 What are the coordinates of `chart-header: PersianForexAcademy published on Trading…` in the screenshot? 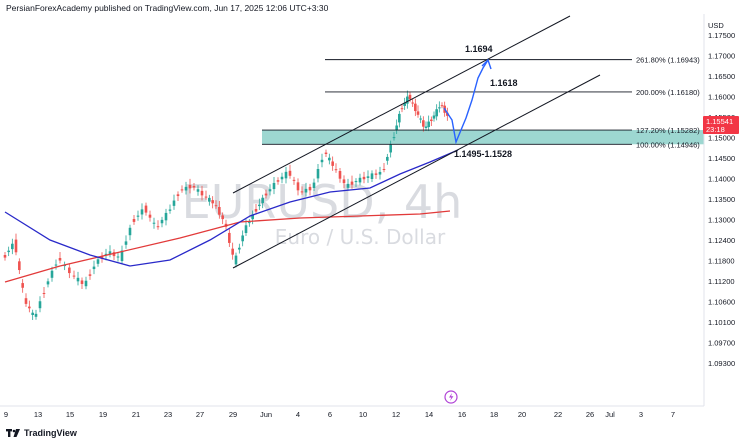 It's located at (167, 8).